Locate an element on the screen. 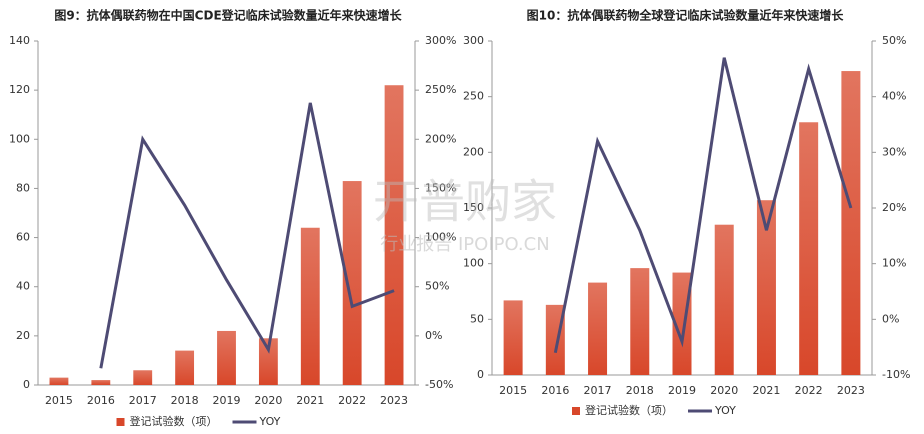 This screenshot has height=434, width=924. y-tick-label: 300 is located at coordinates (473, 40).